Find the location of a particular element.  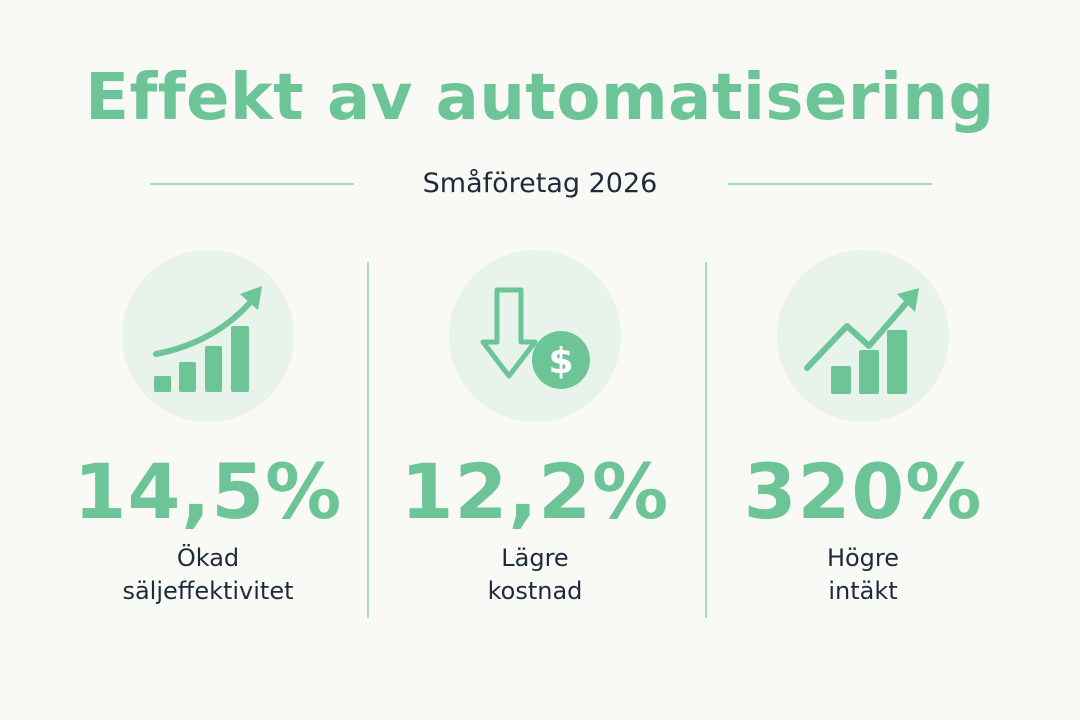

arrow-down-dollar-svg: $ is located at coordinates (535, 338).